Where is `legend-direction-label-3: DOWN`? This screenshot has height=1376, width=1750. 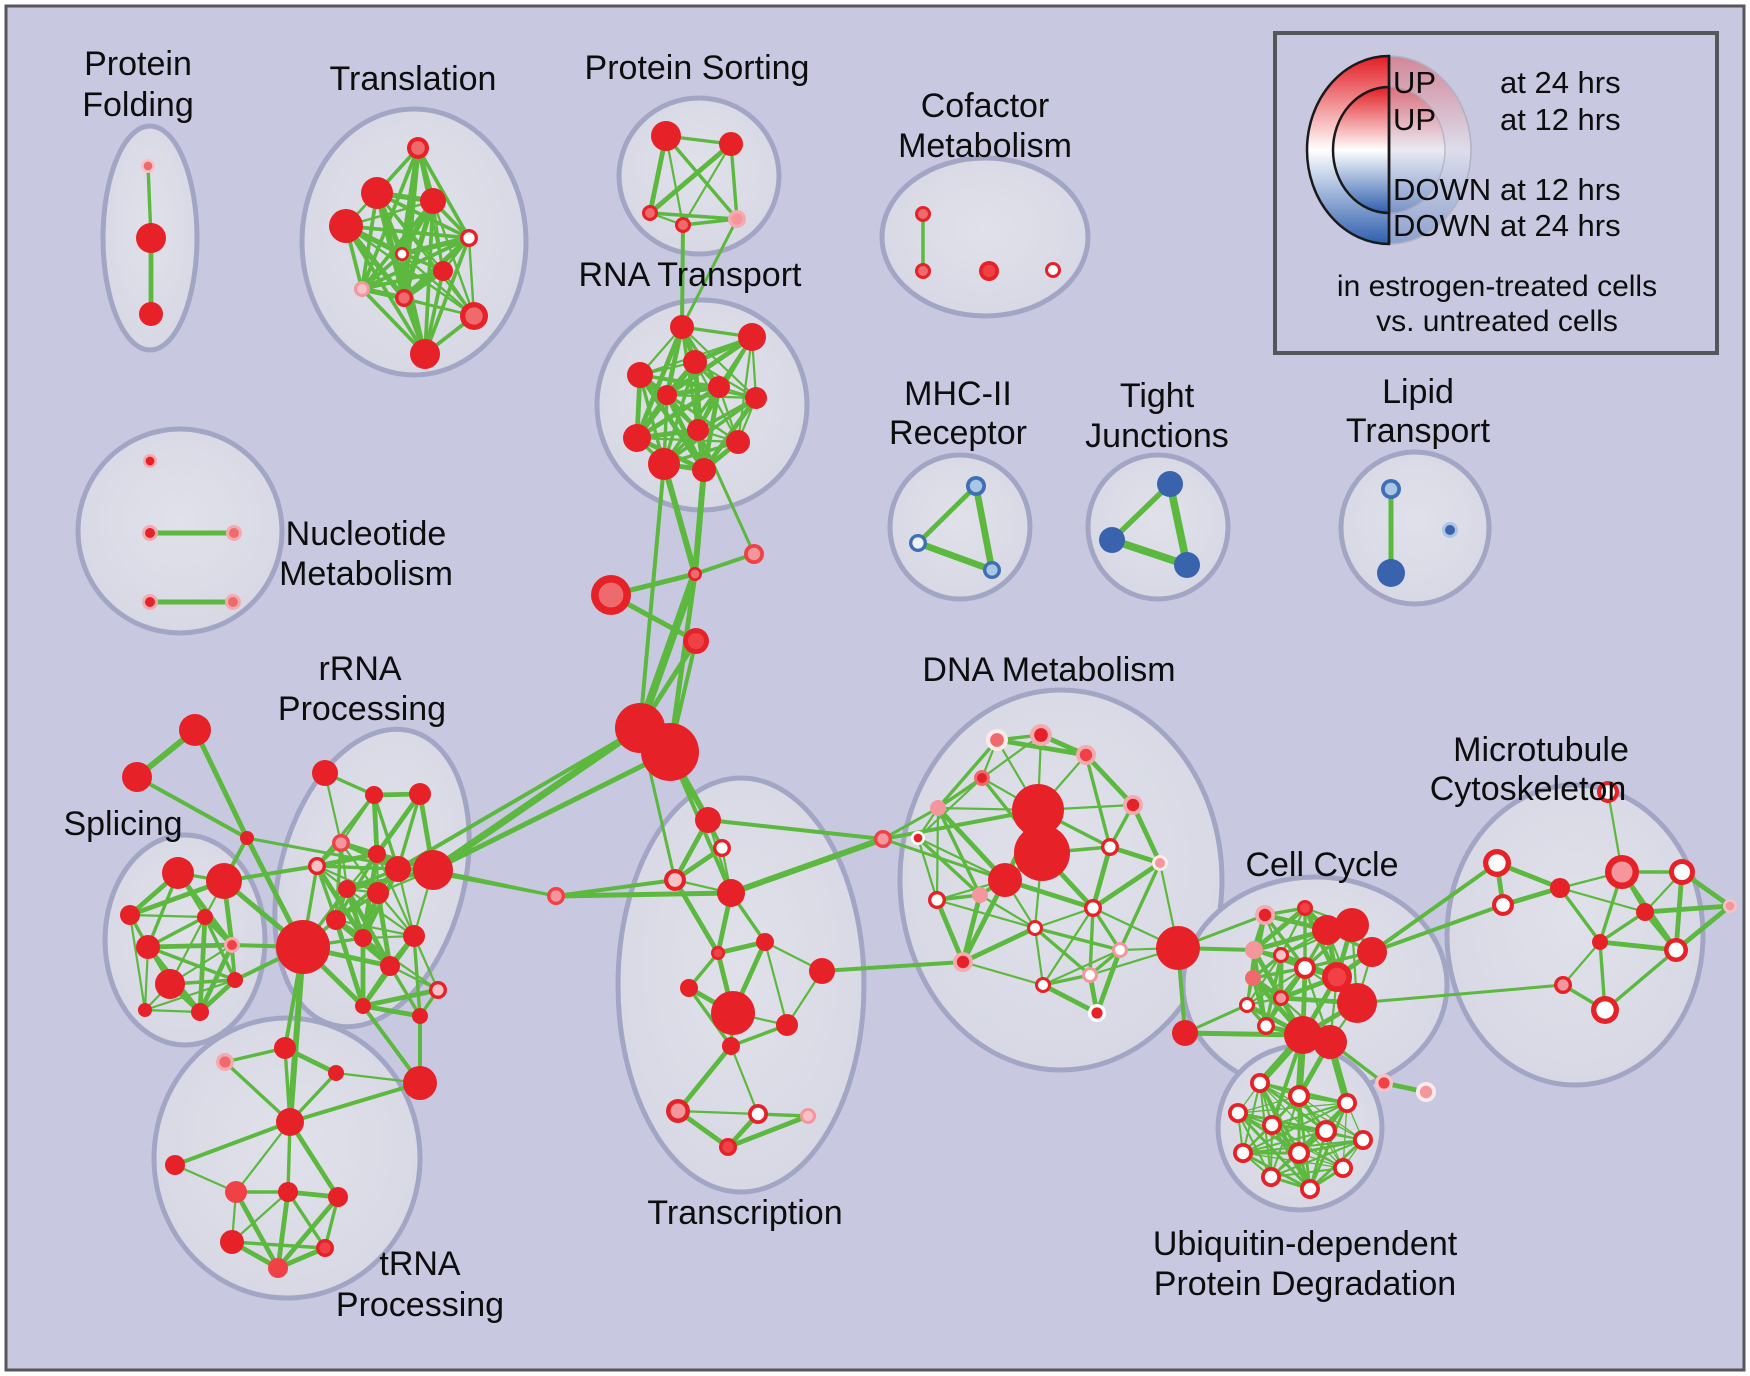 legend-direction-label-3: DOWN is located at coordinates (1442, 225).